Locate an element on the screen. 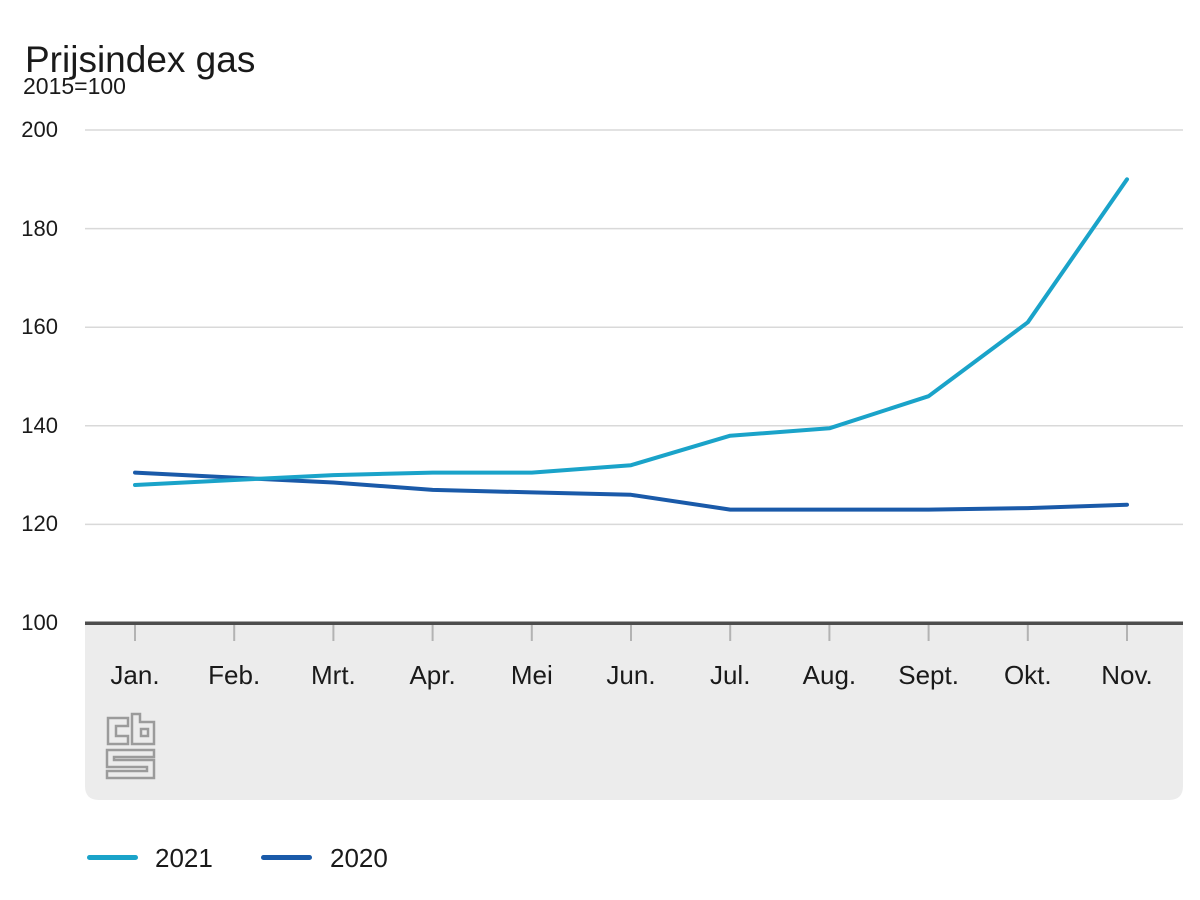 Image resolution: width=1200 pixels, height=900 pixels. chart-title: Prijsindex gas is located at coordinates (140, 59).